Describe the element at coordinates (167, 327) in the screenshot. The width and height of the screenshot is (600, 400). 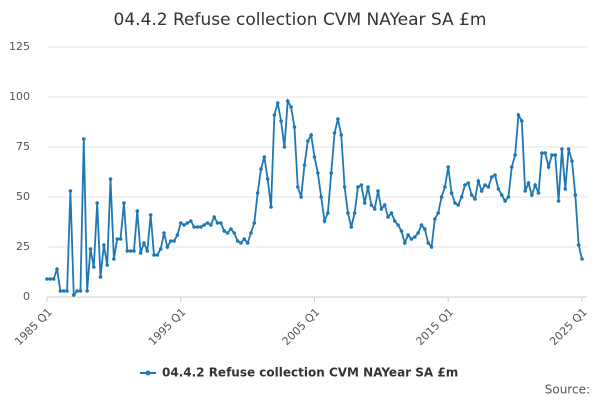
I see `x-tick-label: 1995 Q1` at that location.